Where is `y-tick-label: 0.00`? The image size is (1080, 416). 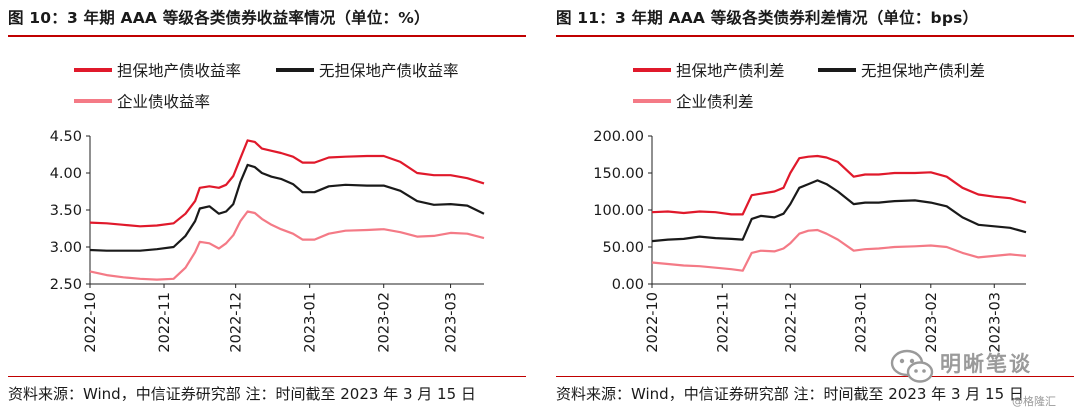
y-tick-label: 0.00 is located at coordinates (628, 285).